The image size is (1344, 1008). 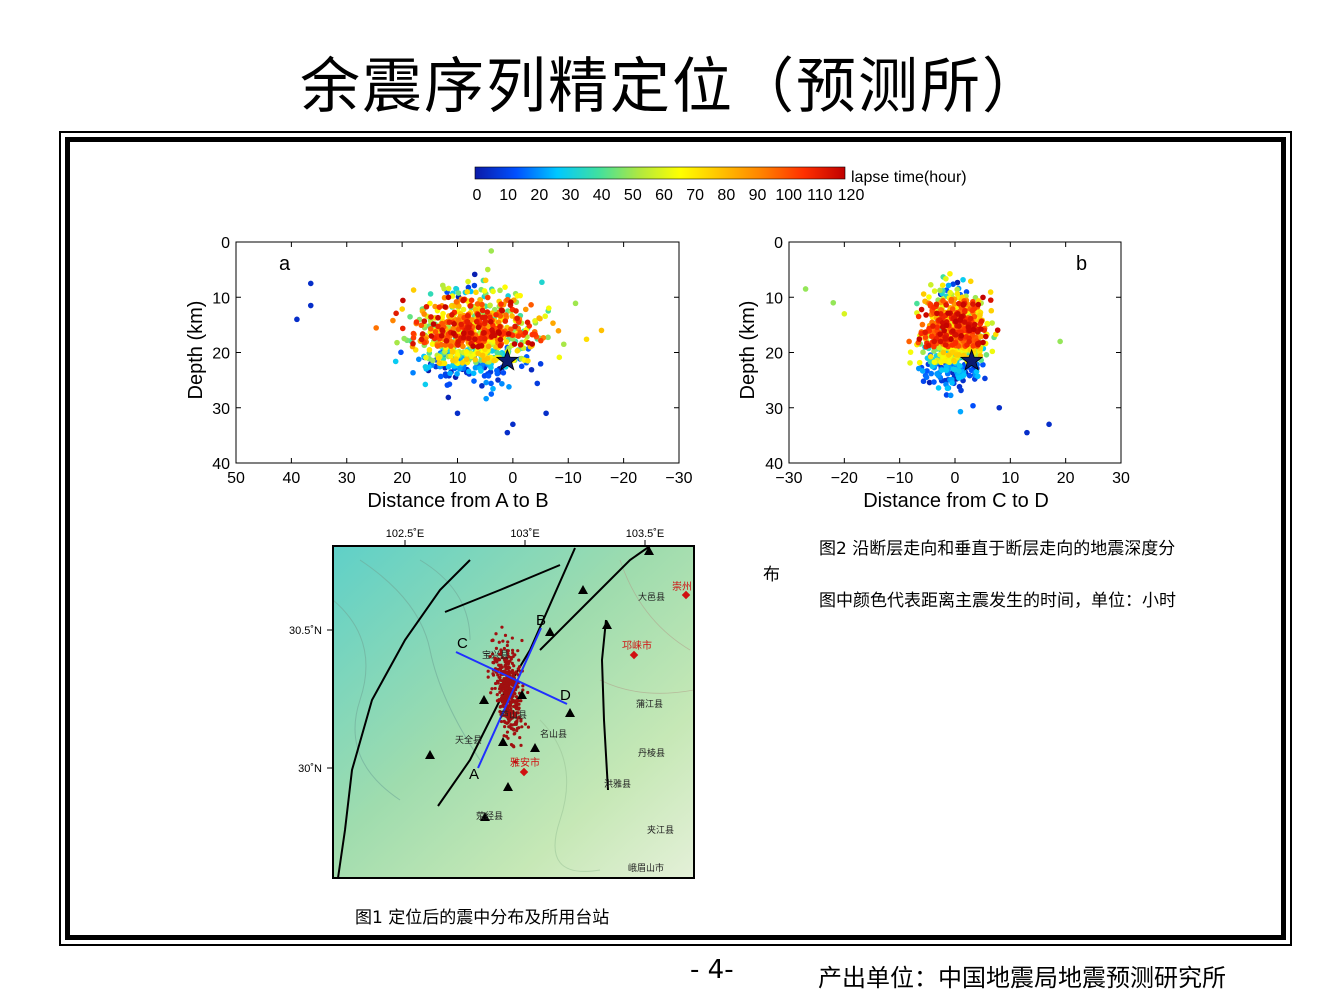 I want to click on panel-a-letter: a, so click(x=285, y=264).